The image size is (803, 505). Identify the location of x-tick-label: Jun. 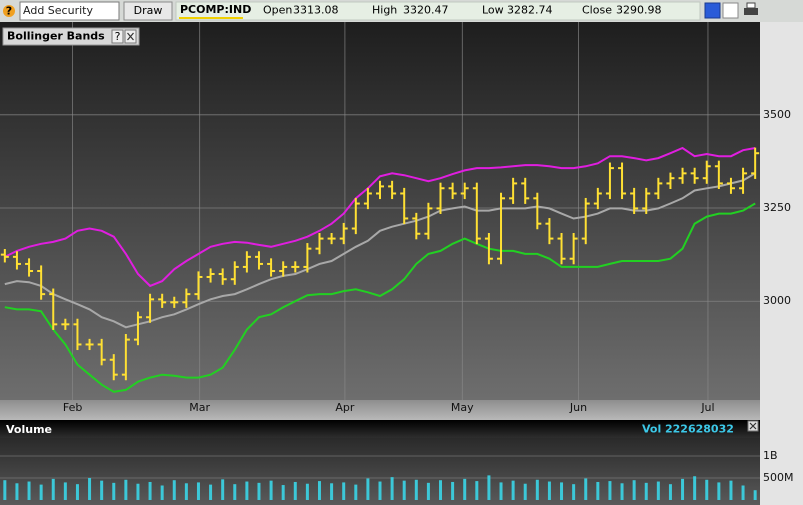
(578, 407).